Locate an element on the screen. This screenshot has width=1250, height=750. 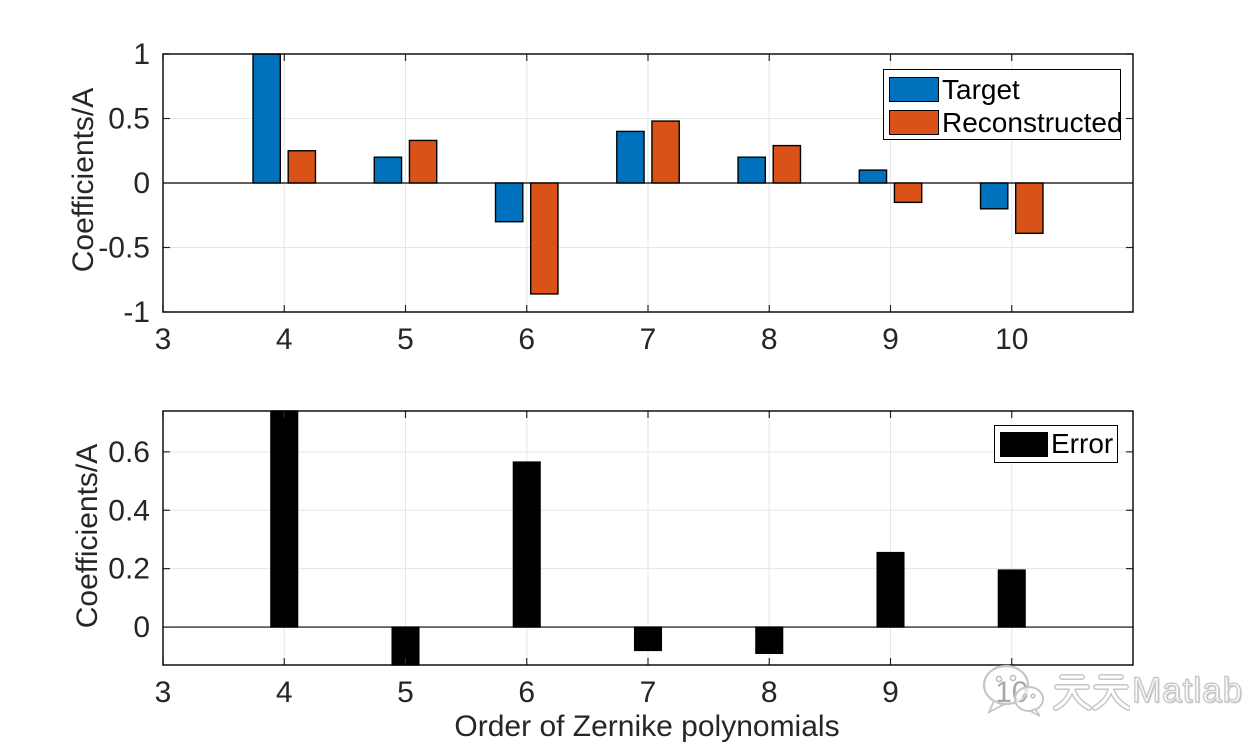
legend-label-error: Error is located at coordinates (1082, 443).